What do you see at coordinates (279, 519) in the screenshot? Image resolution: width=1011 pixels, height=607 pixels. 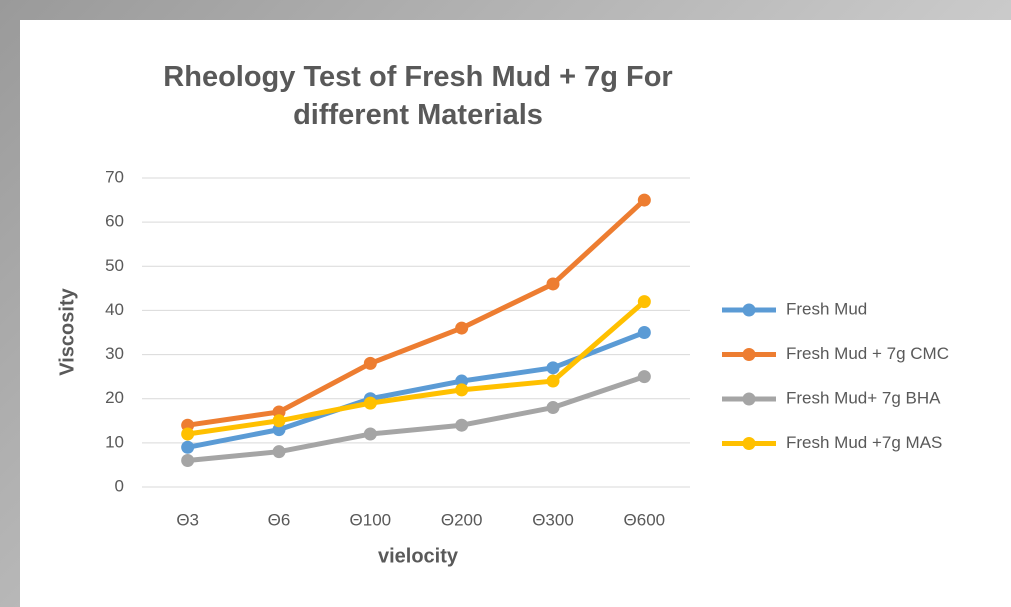 I see `x-tick-label: Θ6` at bounding box center [279, 519].